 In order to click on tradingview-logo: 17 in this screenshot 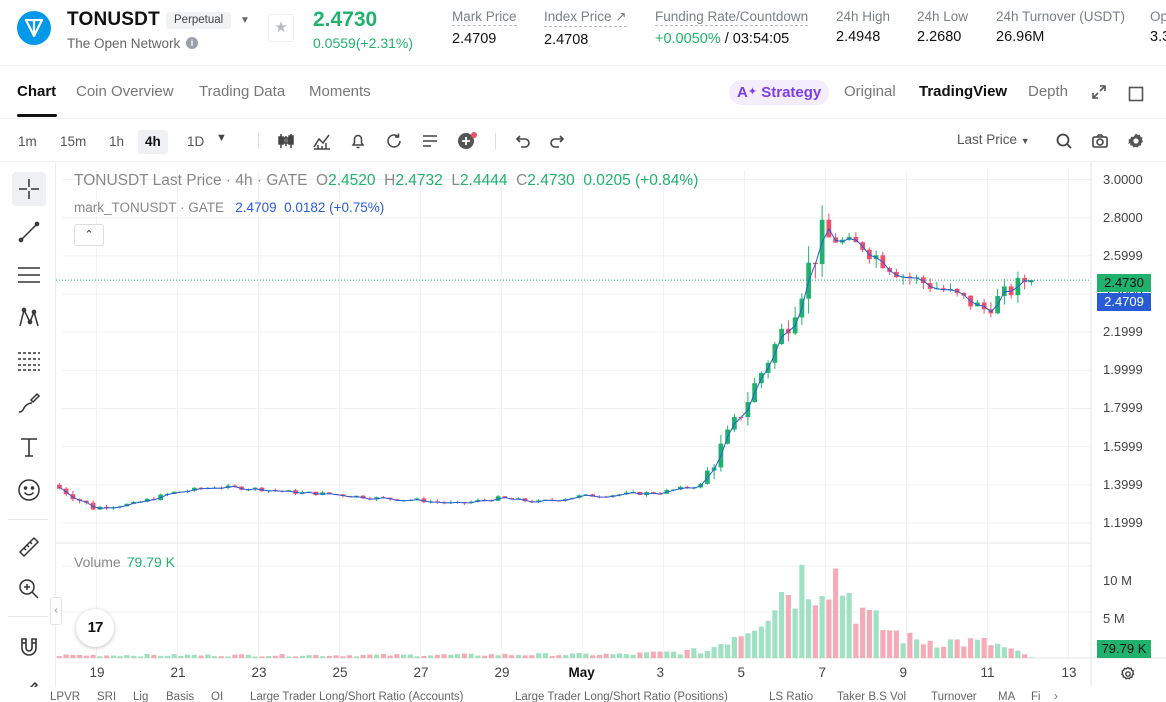, I will do `click(95, 628)`.